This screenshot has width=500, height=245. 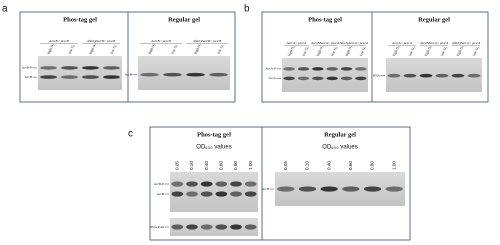 What do you see at coordinates (191, 165) in the screenshot?
I see `lane-label: 0.20` at bounding box center [191, 165].